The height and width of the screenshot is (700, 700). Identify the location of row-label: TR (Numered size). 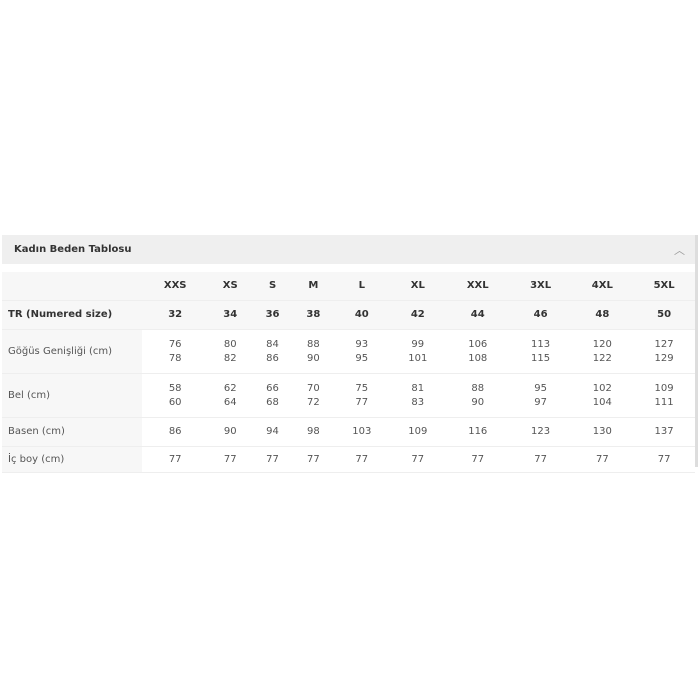
(72, 315).